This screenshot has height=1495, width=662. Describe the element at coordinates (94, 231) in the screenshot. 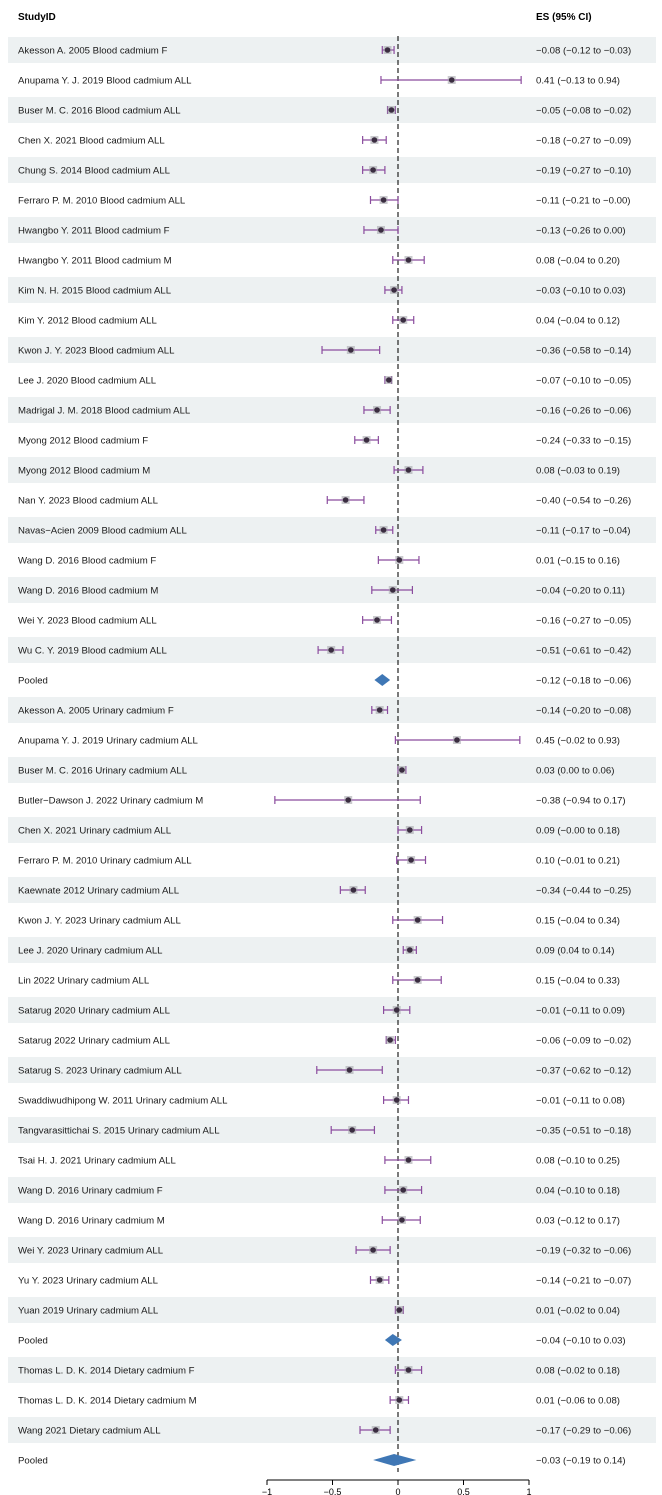

I see `study-label: Hwangbo Y. 2011 Blood cadmium F` at that location.